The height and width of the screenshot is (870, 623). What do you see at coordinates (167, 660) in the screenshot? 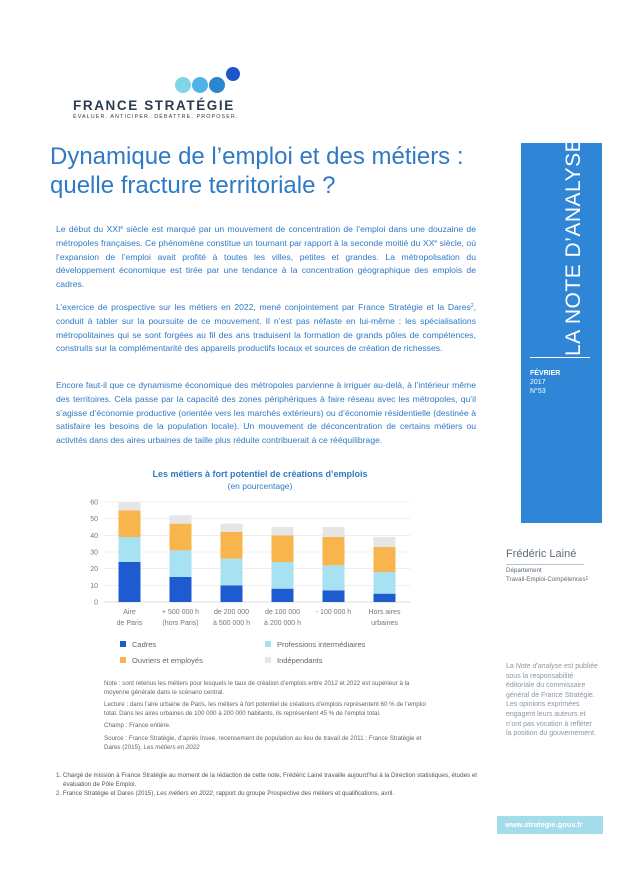
I see `legend-label-ouvriers: Ouvriers et employés` at bounding box center [167, 660].